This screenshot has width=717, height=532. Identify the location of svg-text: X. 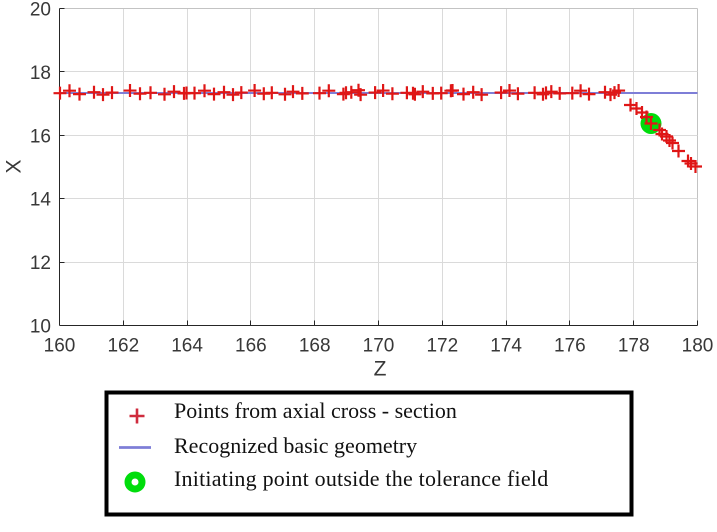
(14, 166).